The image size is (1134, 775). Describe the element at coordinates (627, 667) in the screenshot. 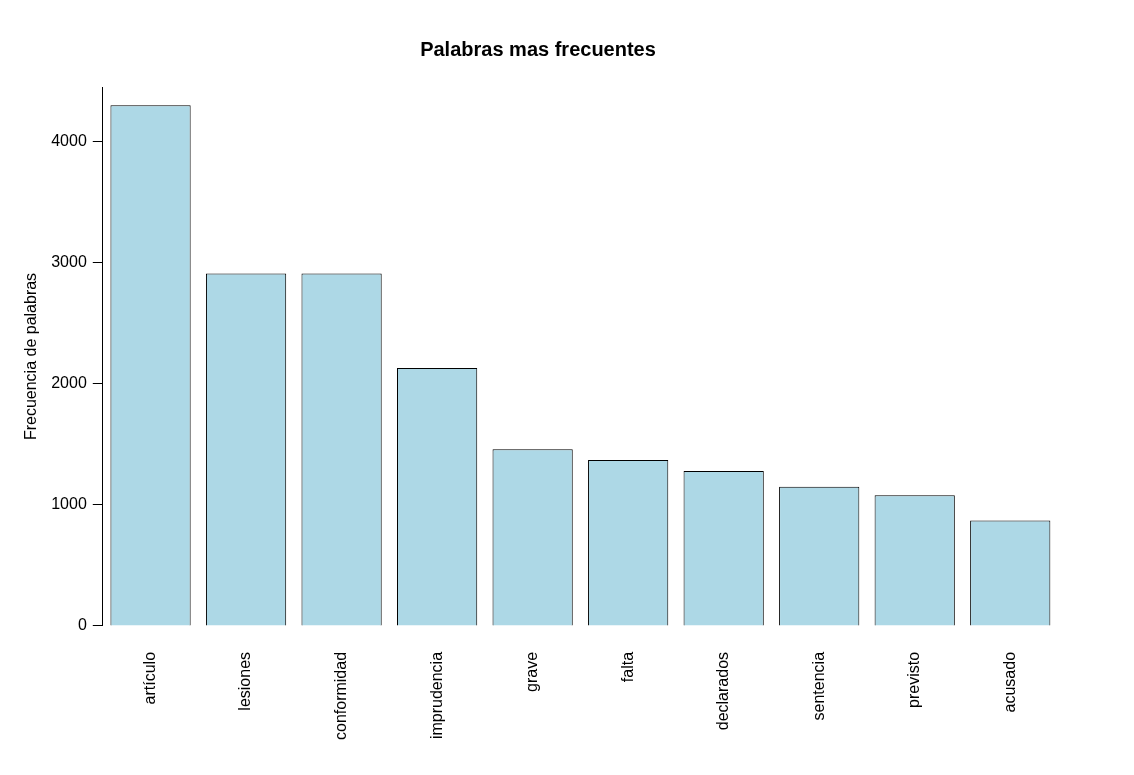

I see `x-tick-label: falta` at that location.